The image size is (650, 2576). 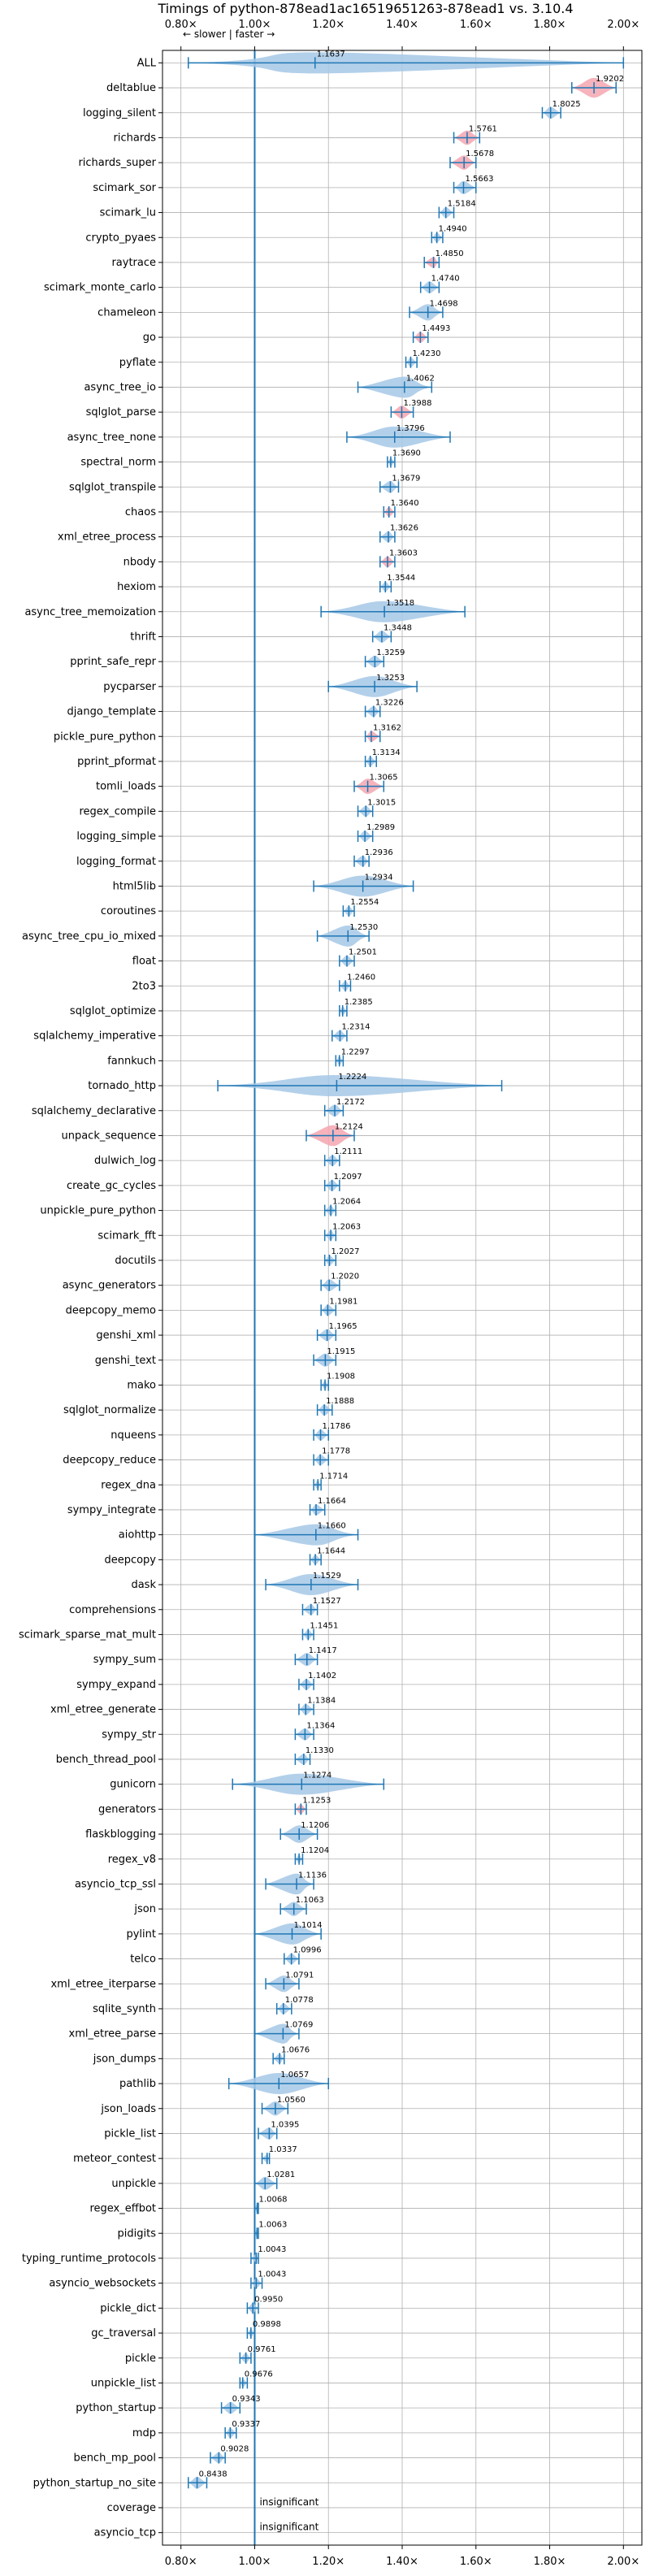 I want to click on benchmark-name: asyncio_tcp, so click(x=125, y=2533).